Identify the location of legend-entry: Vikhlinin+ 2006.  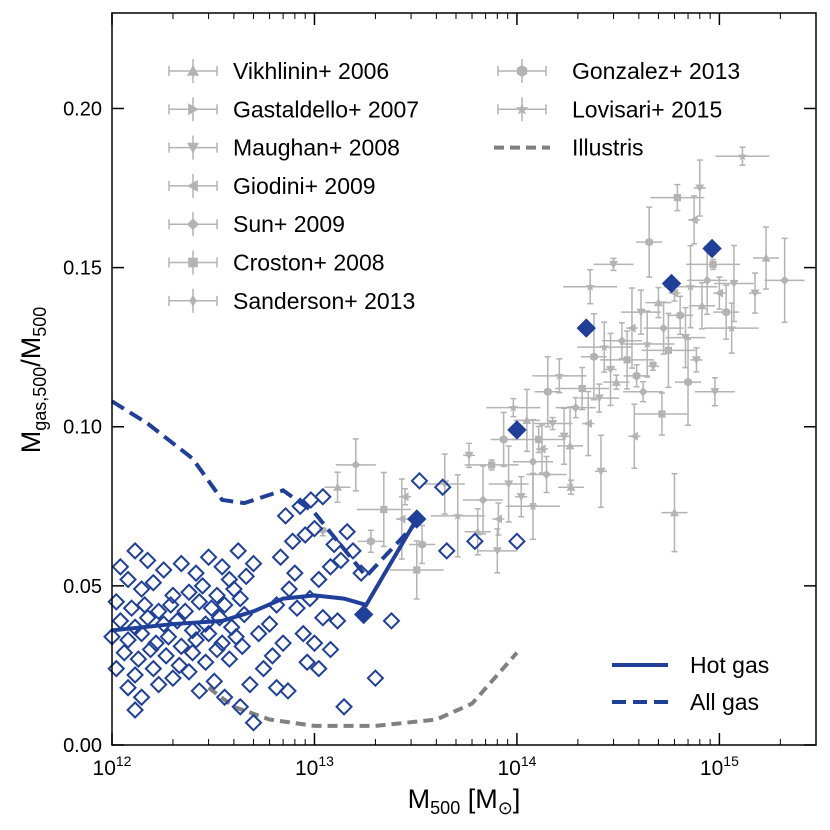
(278, 71).